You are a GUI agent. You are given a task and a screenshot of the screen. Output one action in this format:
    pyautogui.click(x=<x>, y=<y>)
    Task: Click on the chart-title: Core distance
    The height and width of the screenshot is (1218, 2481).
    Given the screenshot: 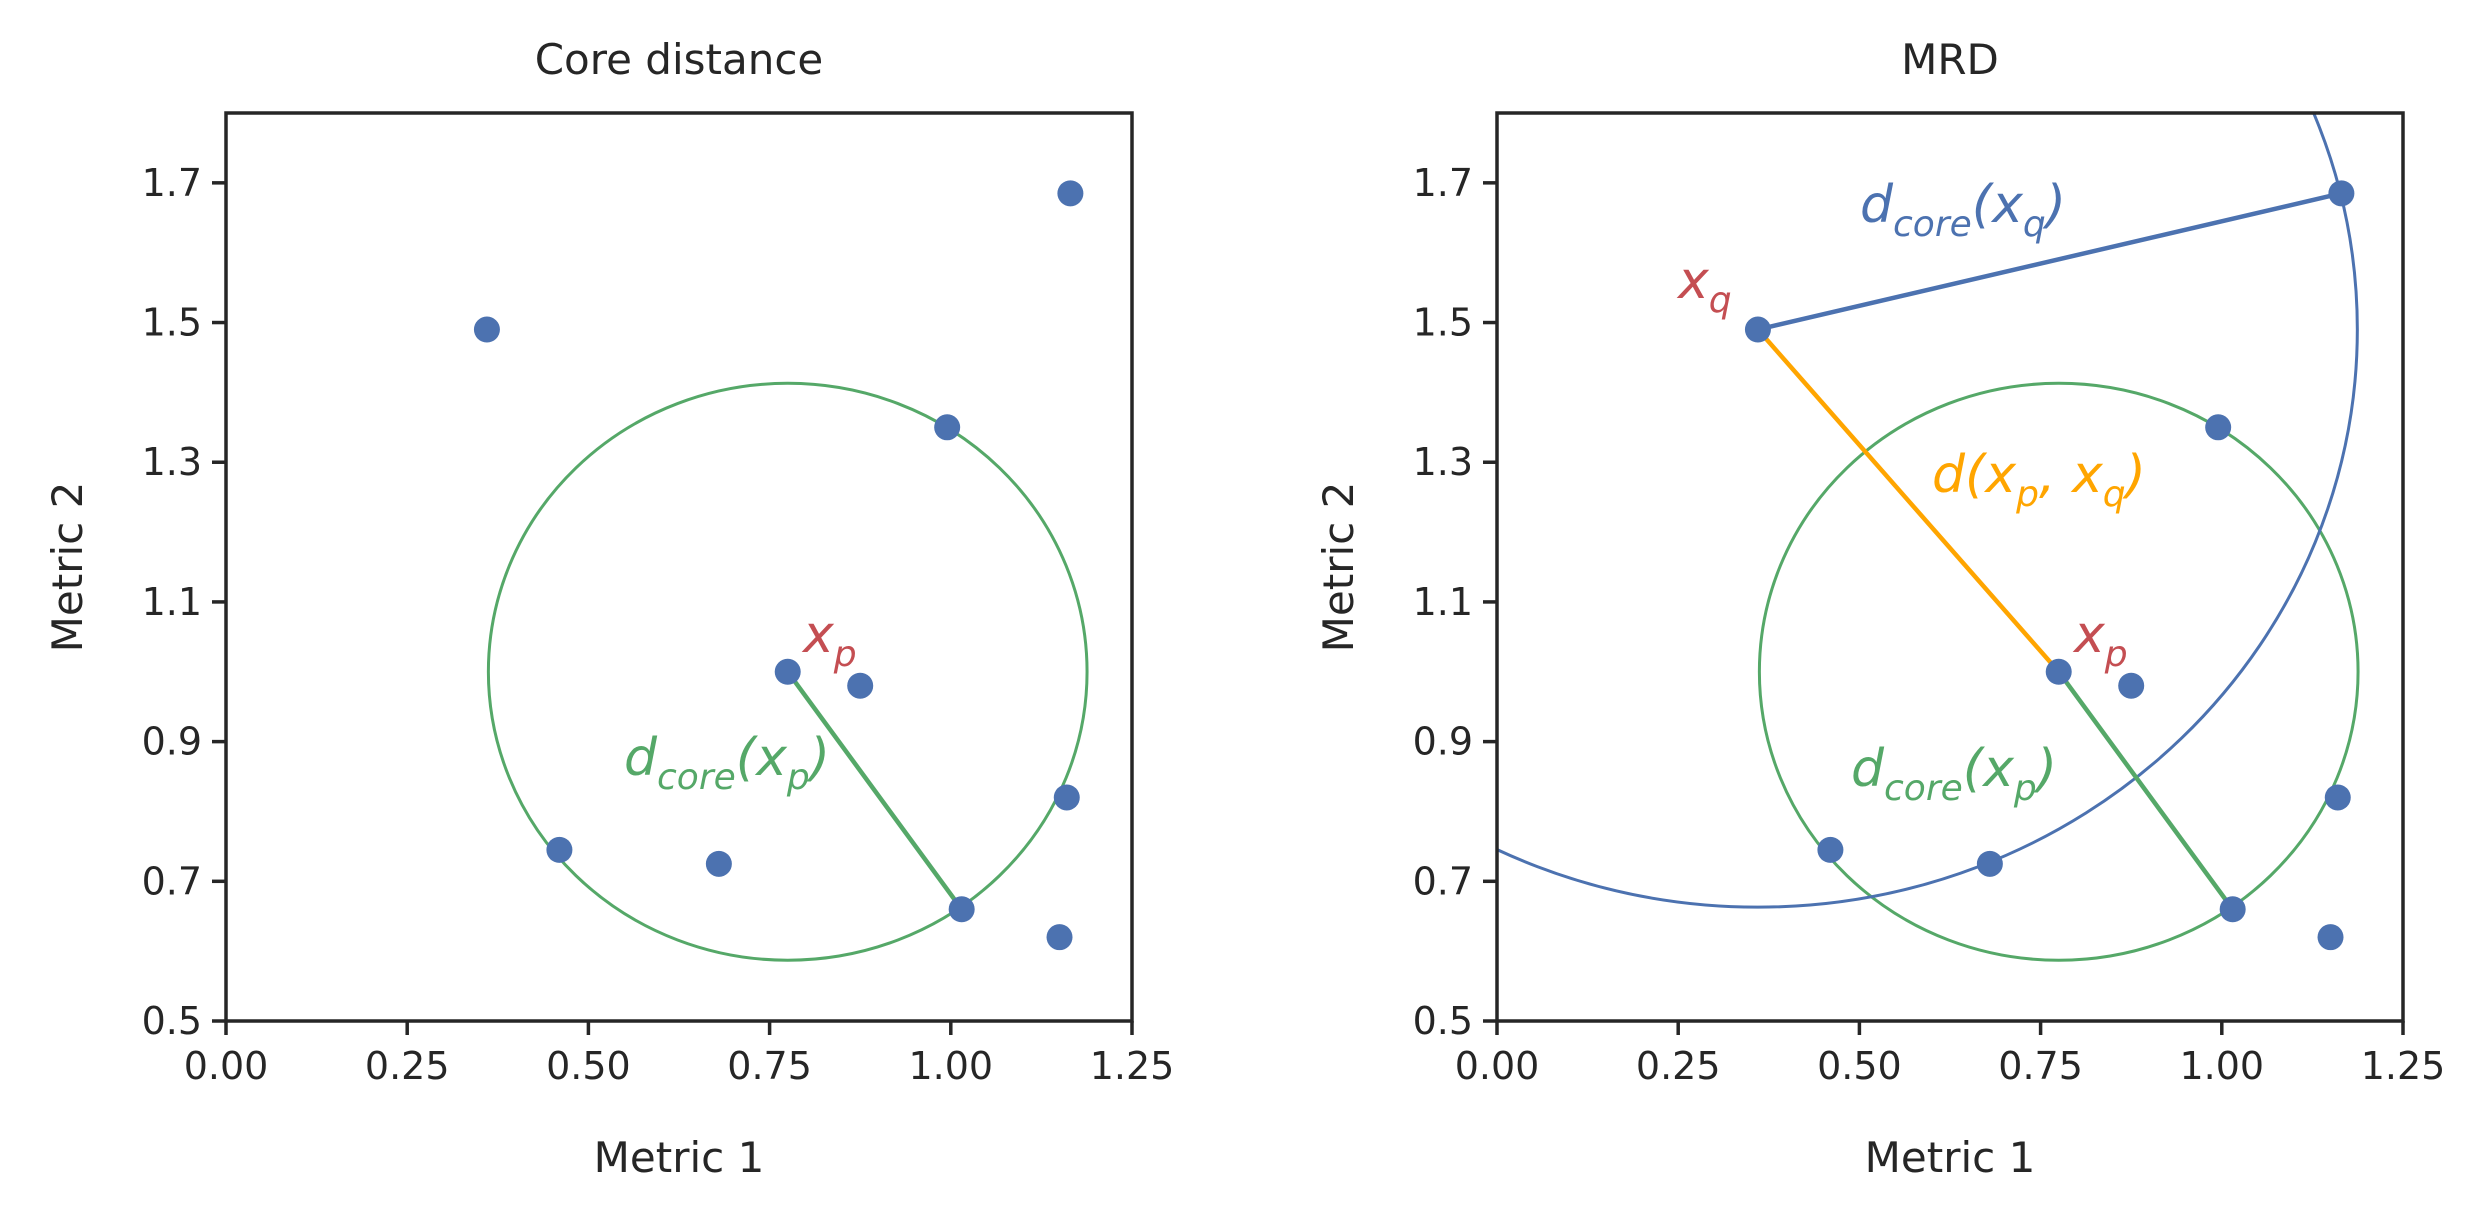 What is the action you would take?
    pyautogui.click(x=679, y=59)
    